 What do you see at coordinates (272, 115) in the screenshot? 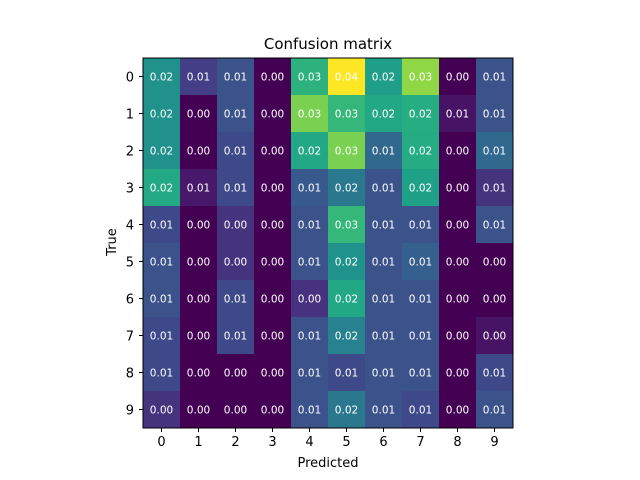
I see `cell-label-1-3: 0.00` at bounding box center [272, 115].